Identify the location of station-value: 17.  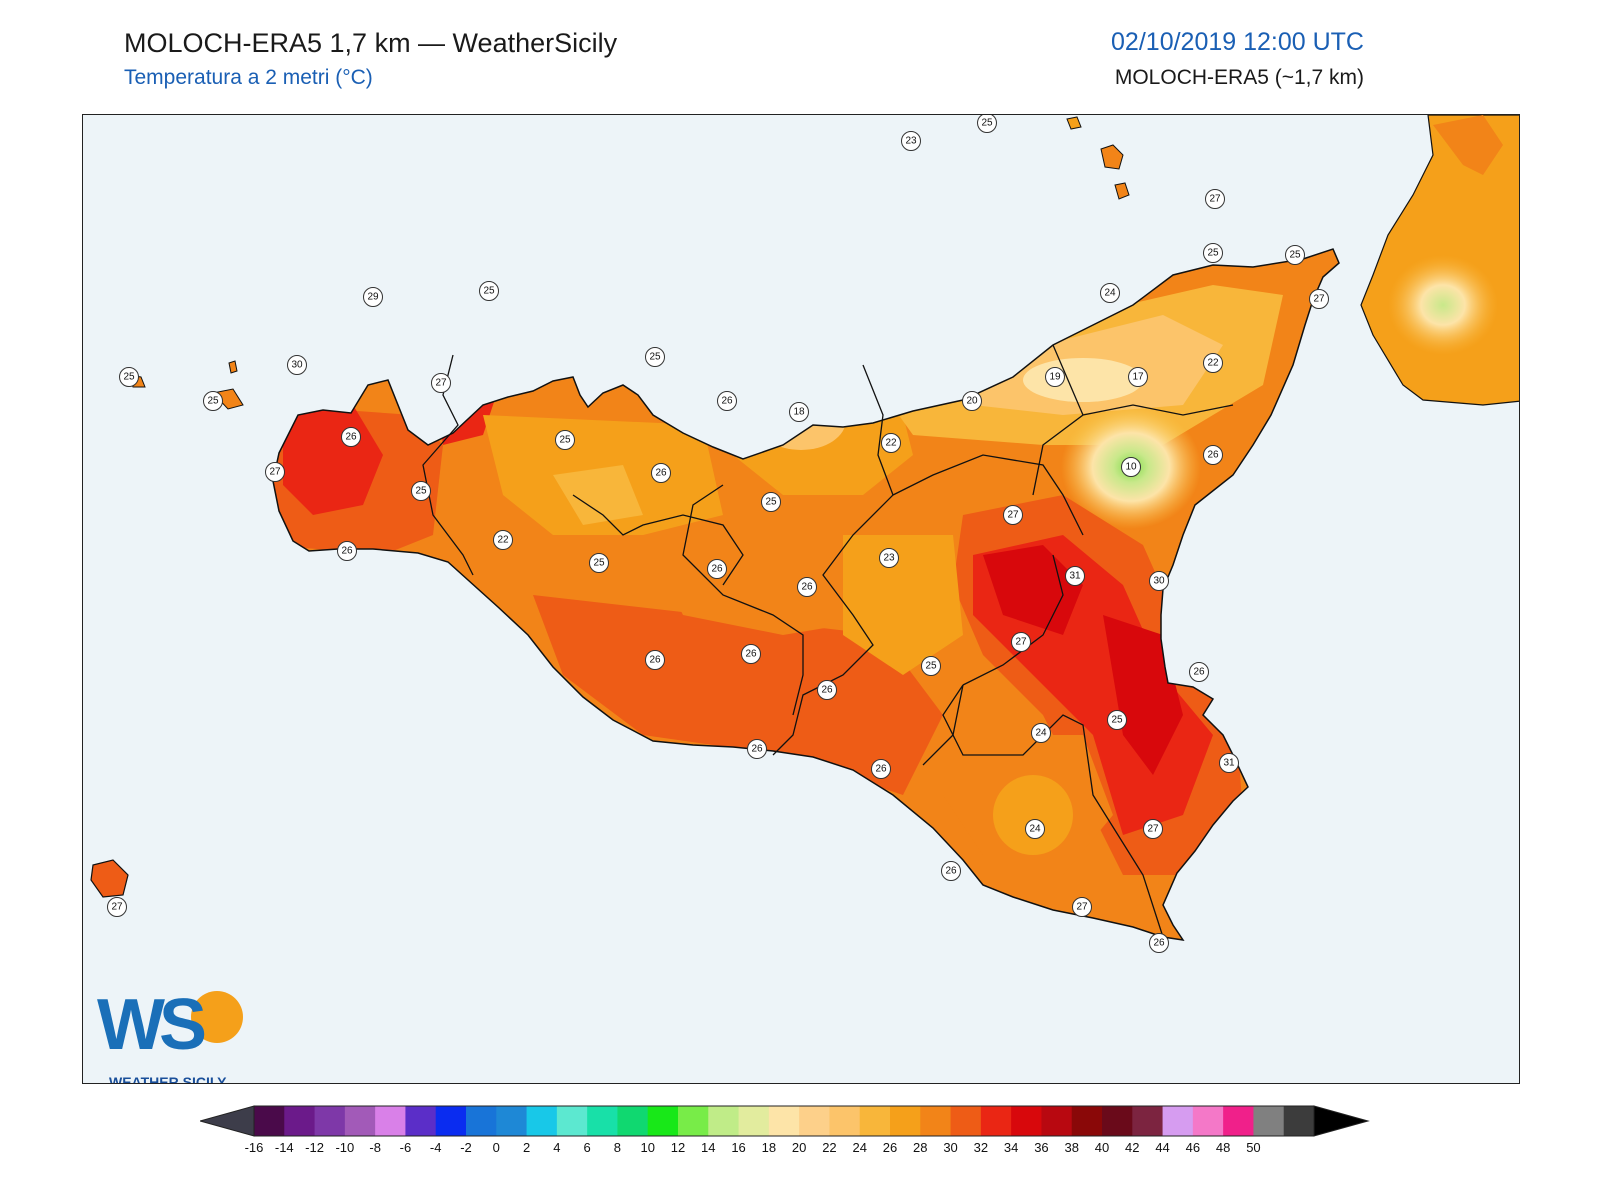
(1138, 377).